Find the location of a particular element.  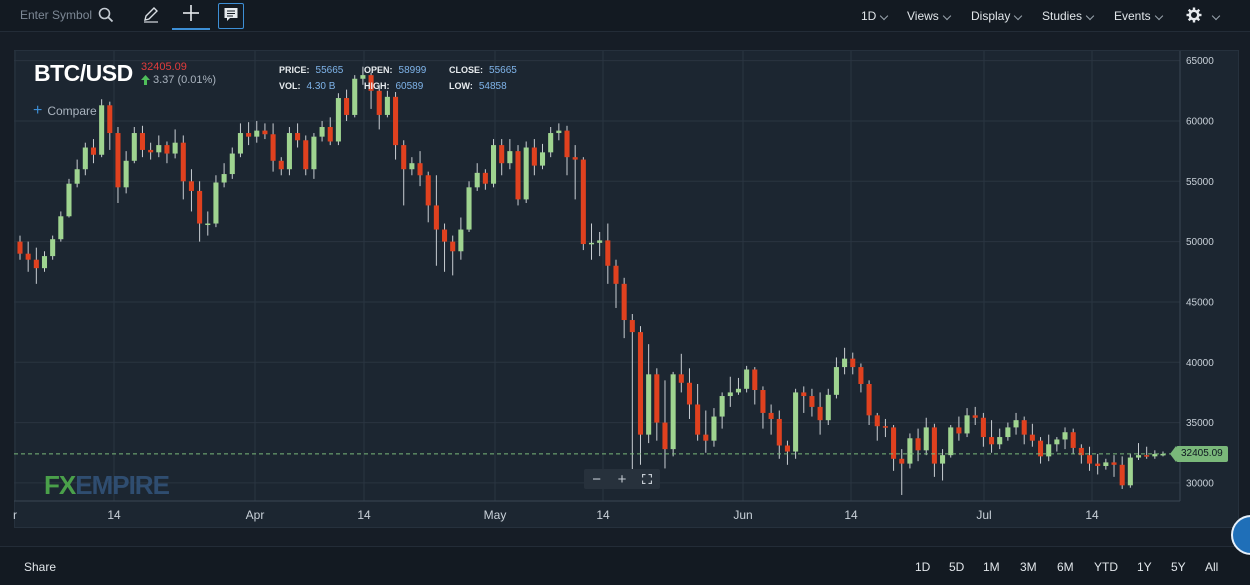

compare-button: + Compare is located at coordinates (65, 111).